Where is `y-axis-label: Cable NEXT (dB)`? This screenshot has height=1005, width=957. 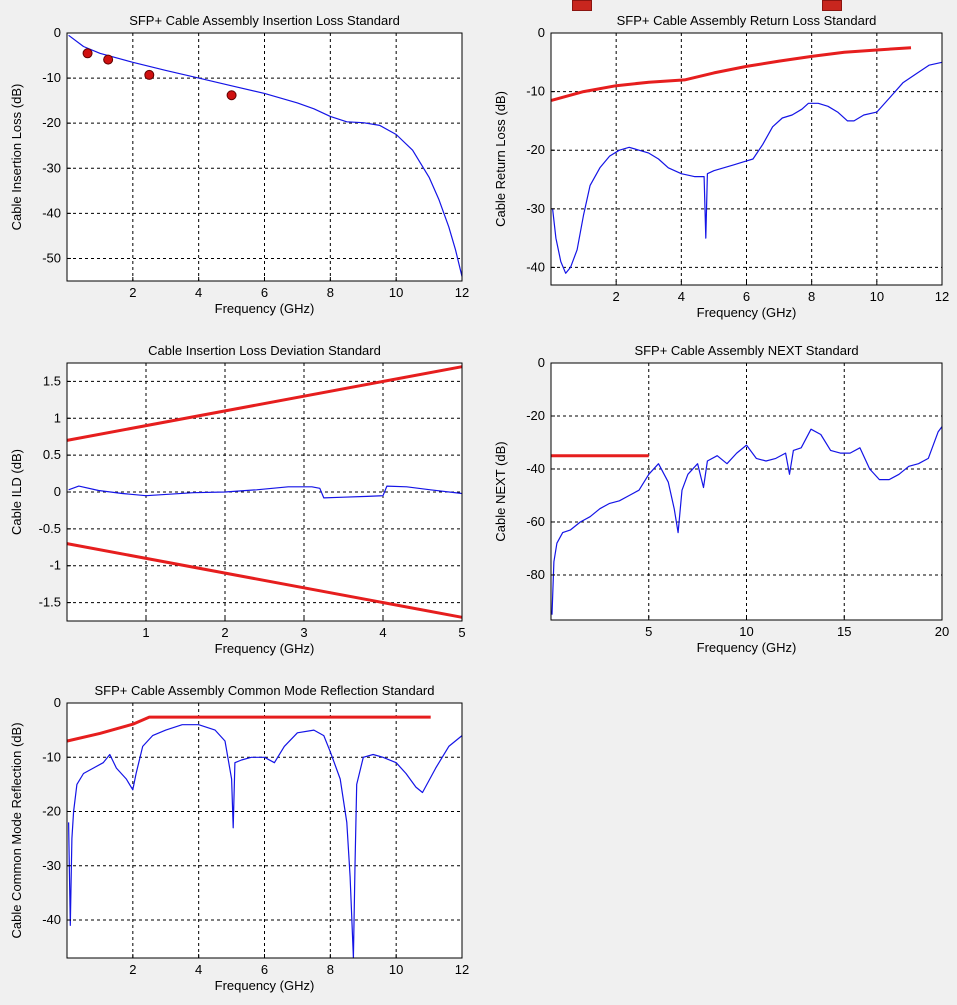 y-axis-label: Cable NEXT (dB) is located at coordinates (500, 491).